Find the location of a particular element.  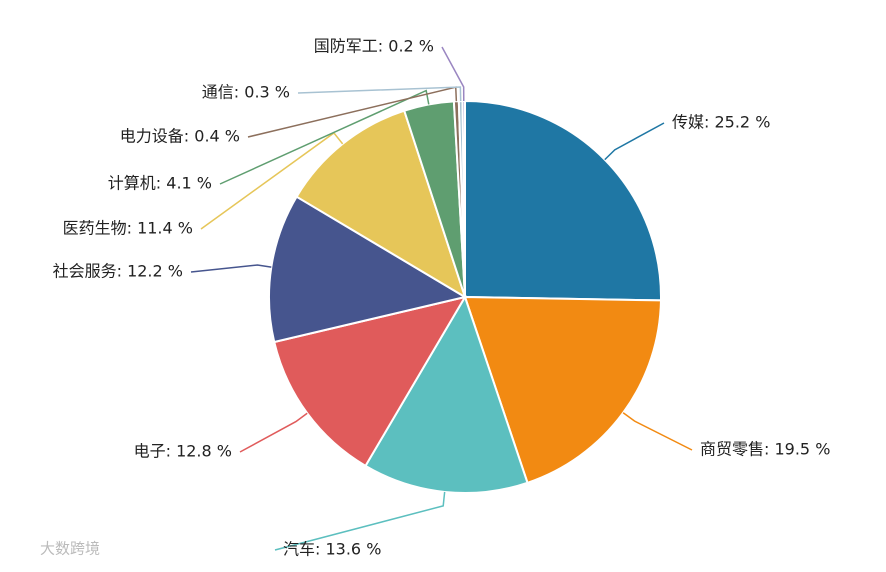

data-label: 电力设备: 0.4 % is located at coordinates (180, 136).